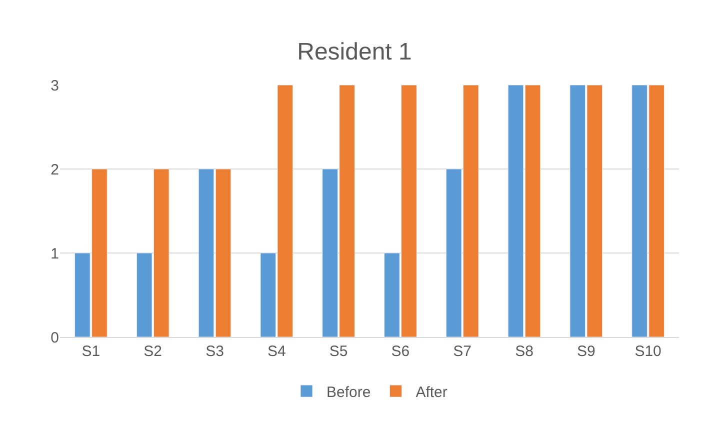 Image resolution: width=709 pixels, height=427 pixels. Describe the element at coordinates (462, 351) in the screenshot. I see `x-tick-label: S7` at that location.